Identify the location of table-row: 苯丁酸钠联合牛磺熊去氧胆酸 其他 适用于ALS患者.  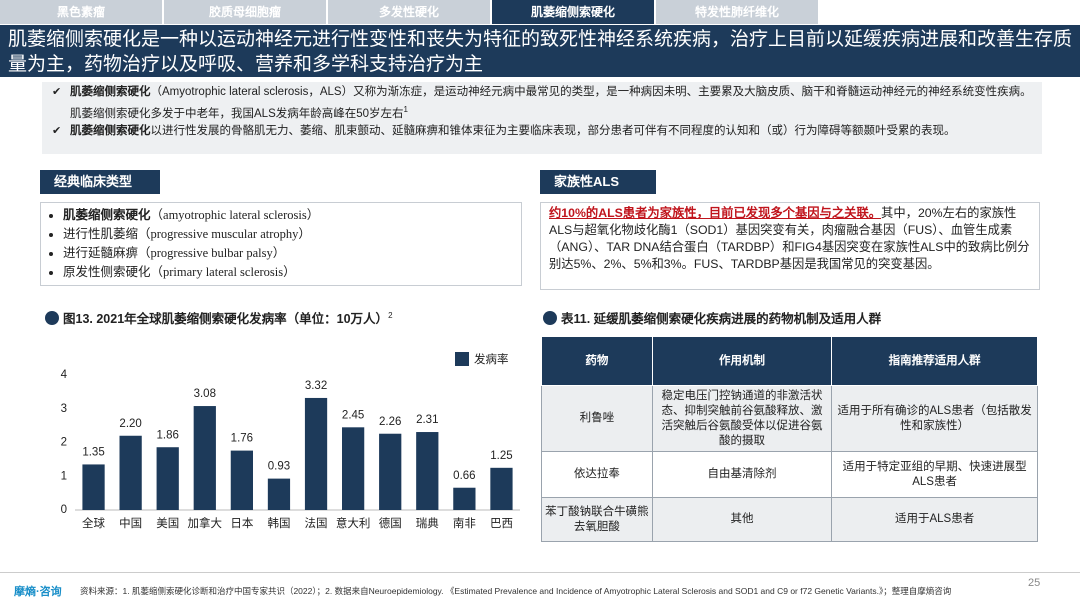
(789, 519).